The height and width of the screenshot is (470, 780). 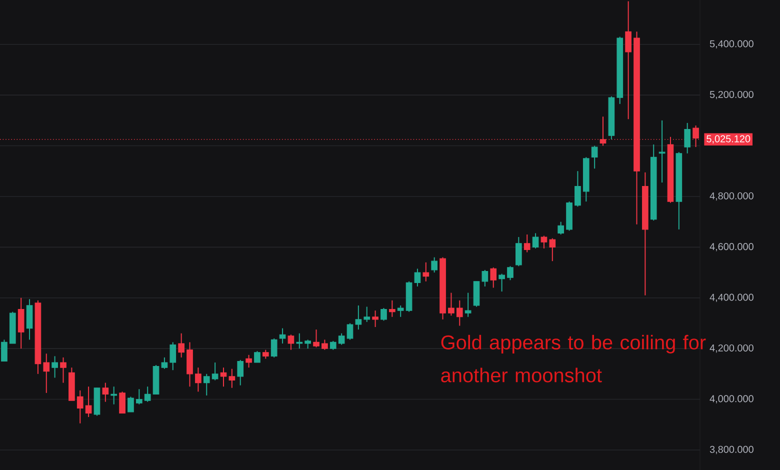 What do you see at coordinates (732, 44) in the screenshot?
I see `y-tick-label: 5,400.000` at bounding box center [732, 44].